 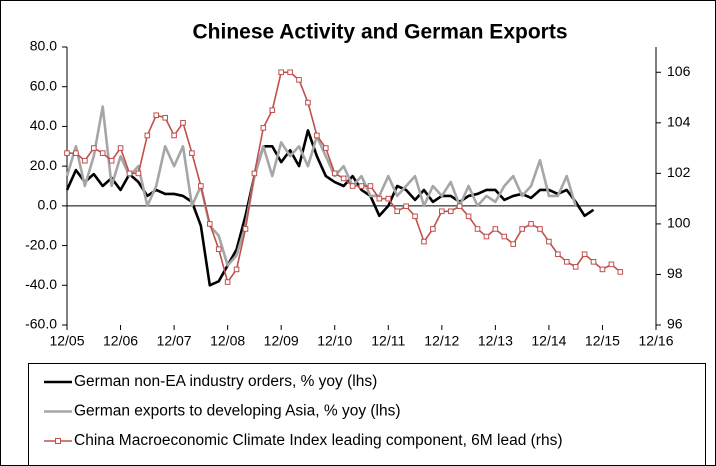 What do you see at coordinates (43, 125) in the screenshot?
I see `y-tick-label: 40.0` at bounding box center [43, 125].